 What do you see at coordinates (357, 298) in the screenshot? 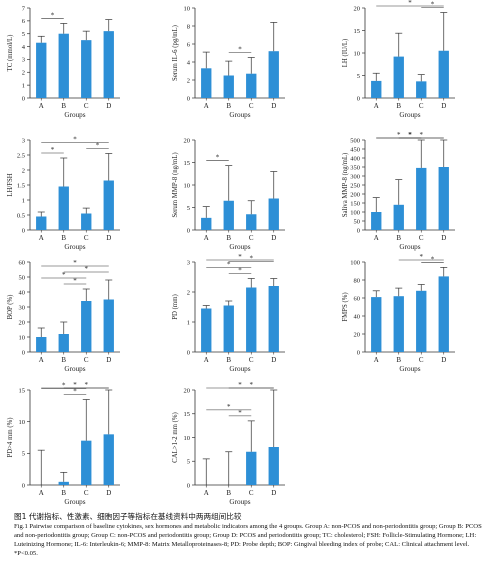
I see `y-tick-label: 60` at bounding box center [357, 298].